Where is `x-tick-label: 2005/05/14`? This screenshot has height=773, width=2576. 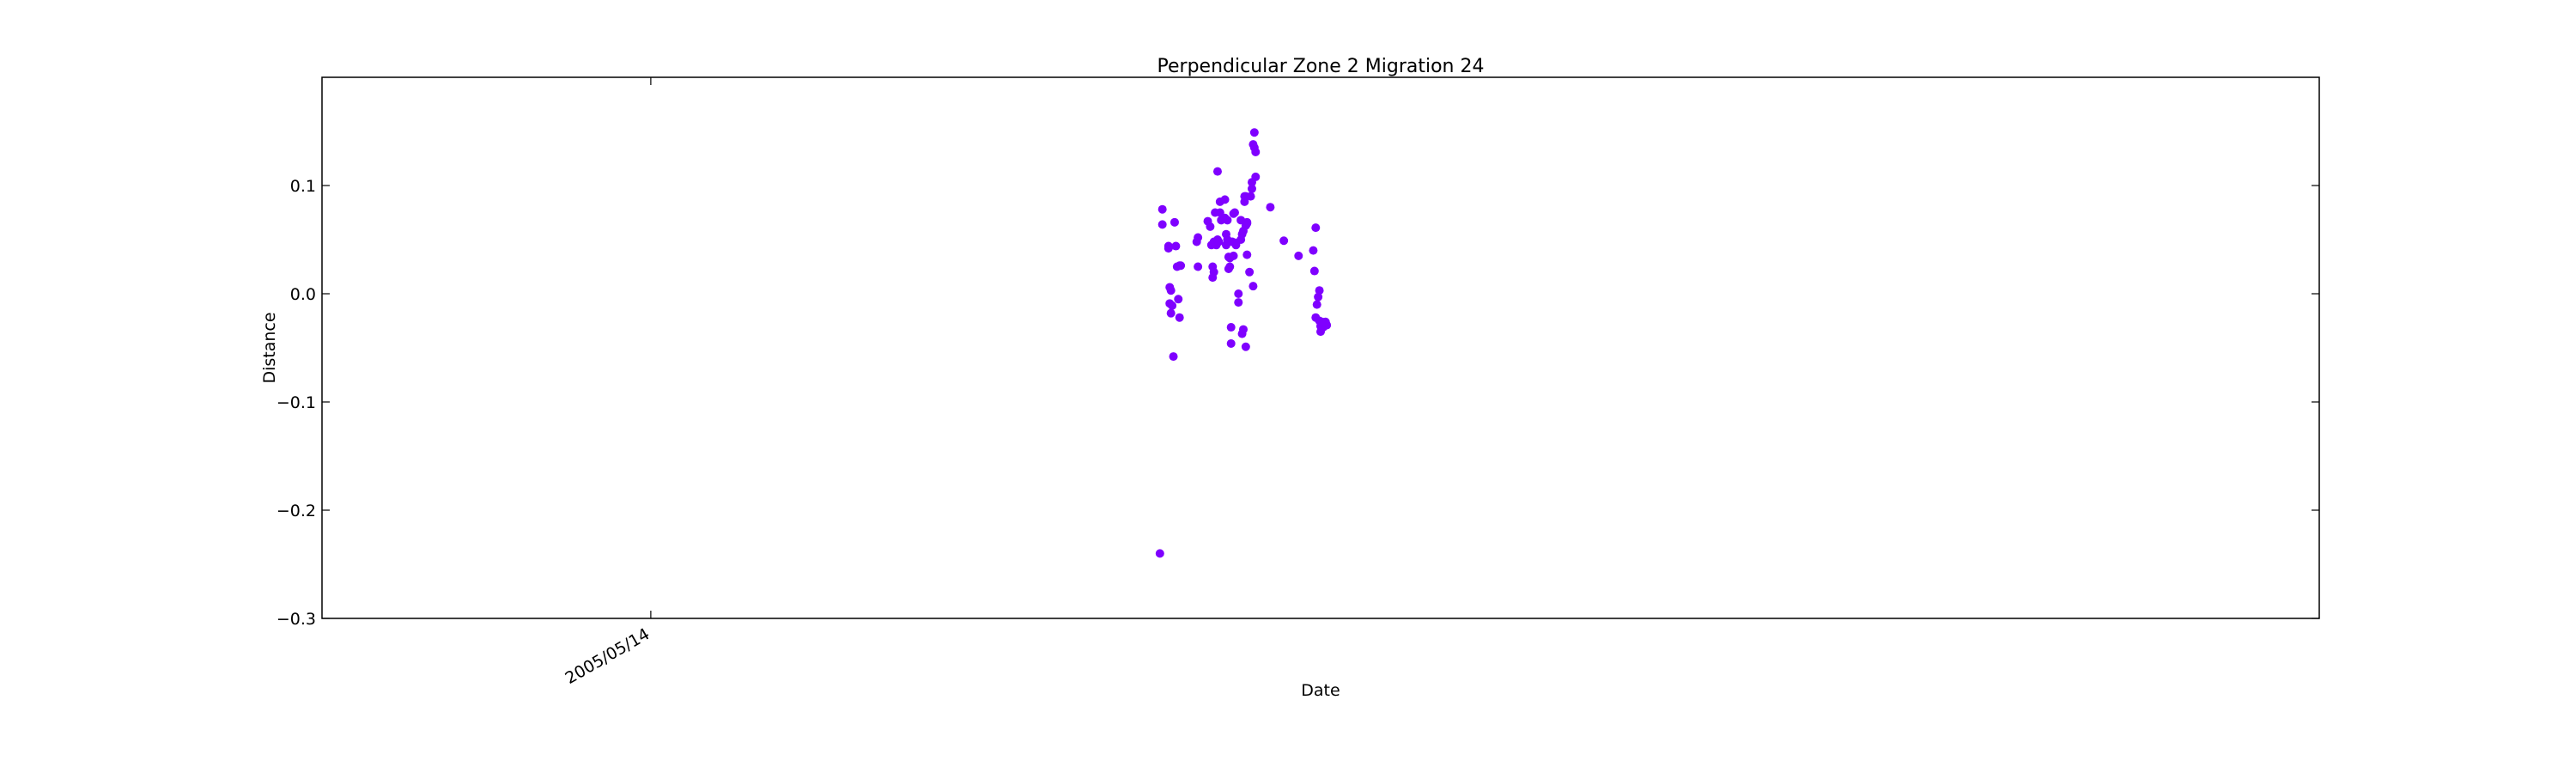
x-tick-label: 2005/05/14 is located at coordinates (607, 656).